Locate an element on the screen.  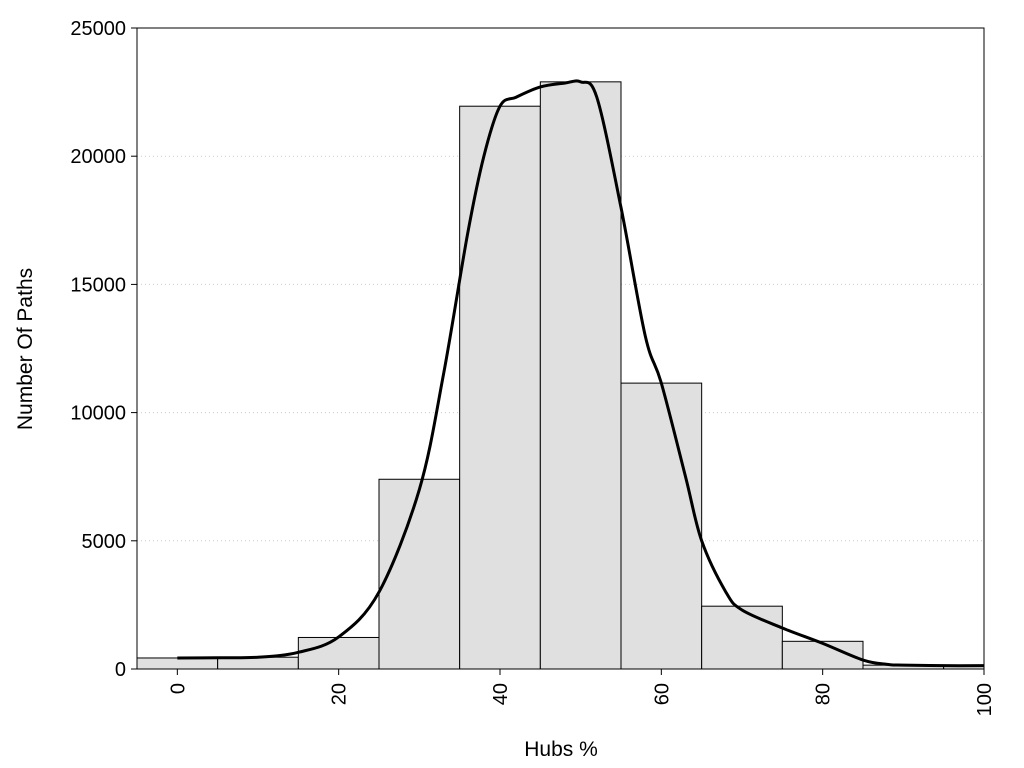
x-axis-ticks: 0 20 40 60 80 100 is located at coordinates (581, 692).